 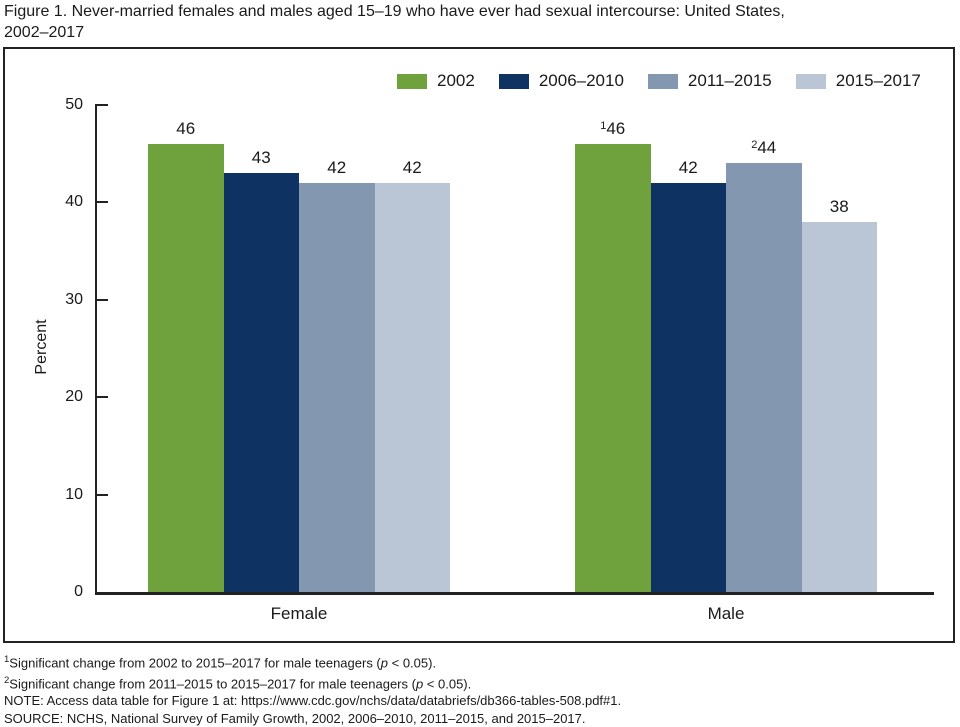 What do you see at coordinates (7, 659) in the screenshot?
I see `footnote-1-superscript: 1` at bounding box center [7, 659].